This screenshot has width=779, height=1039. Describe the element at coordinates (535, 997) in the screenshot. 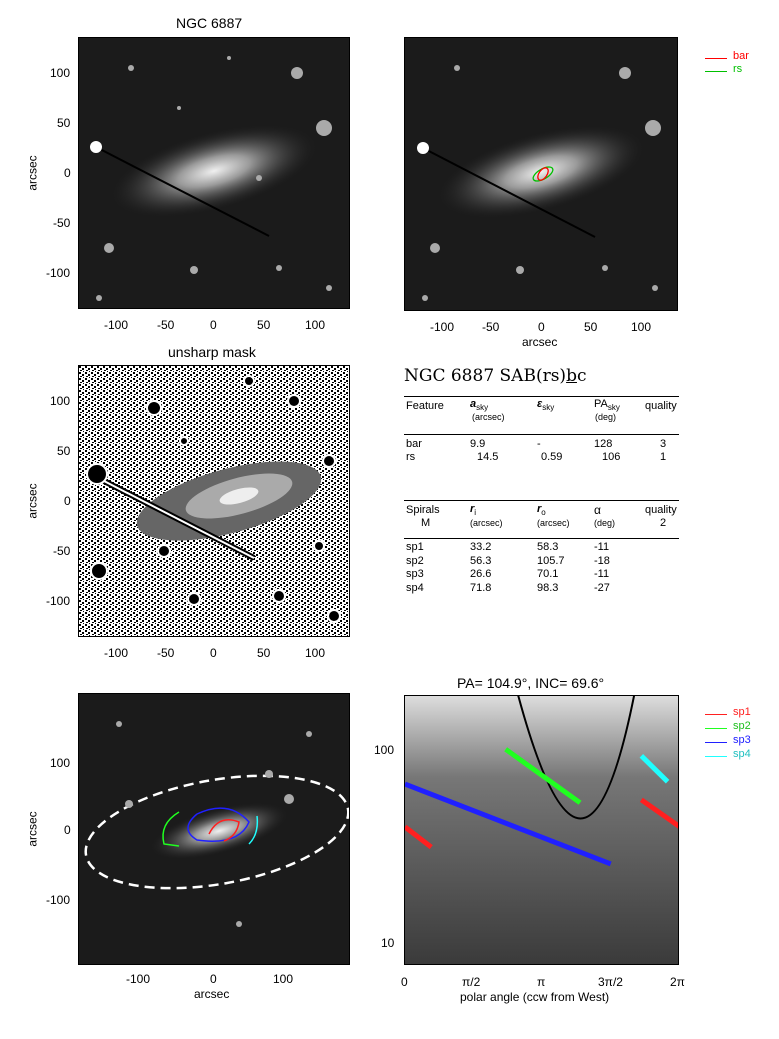

I see `chart-xlabel: polar angle (ccw from West)` at that location.